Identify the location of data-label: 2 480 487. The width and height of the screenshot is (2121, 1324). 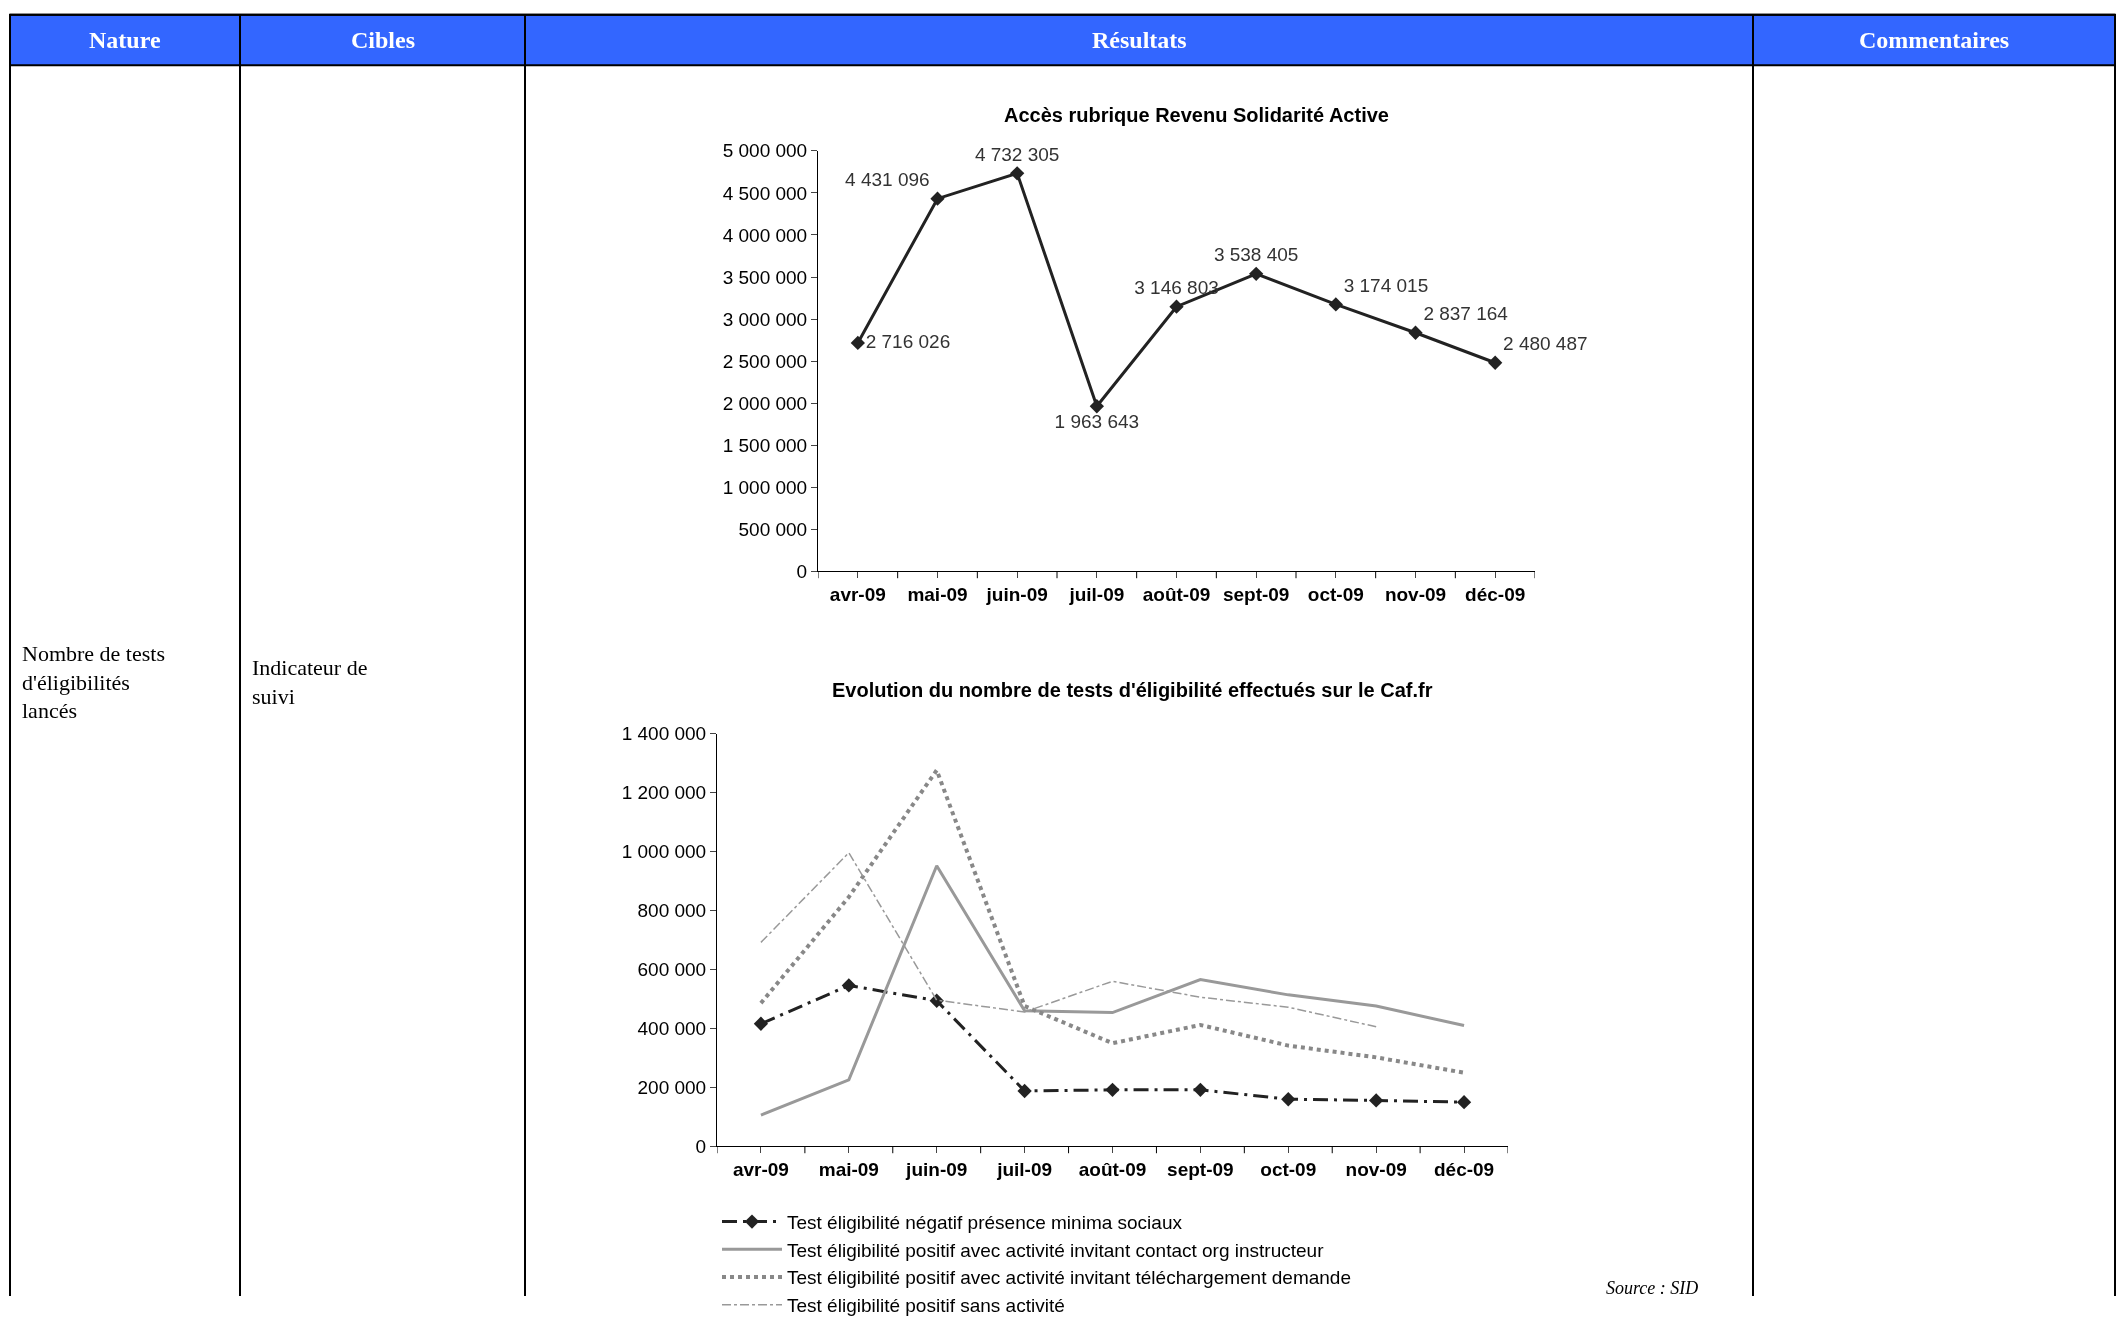
(1545, 344).